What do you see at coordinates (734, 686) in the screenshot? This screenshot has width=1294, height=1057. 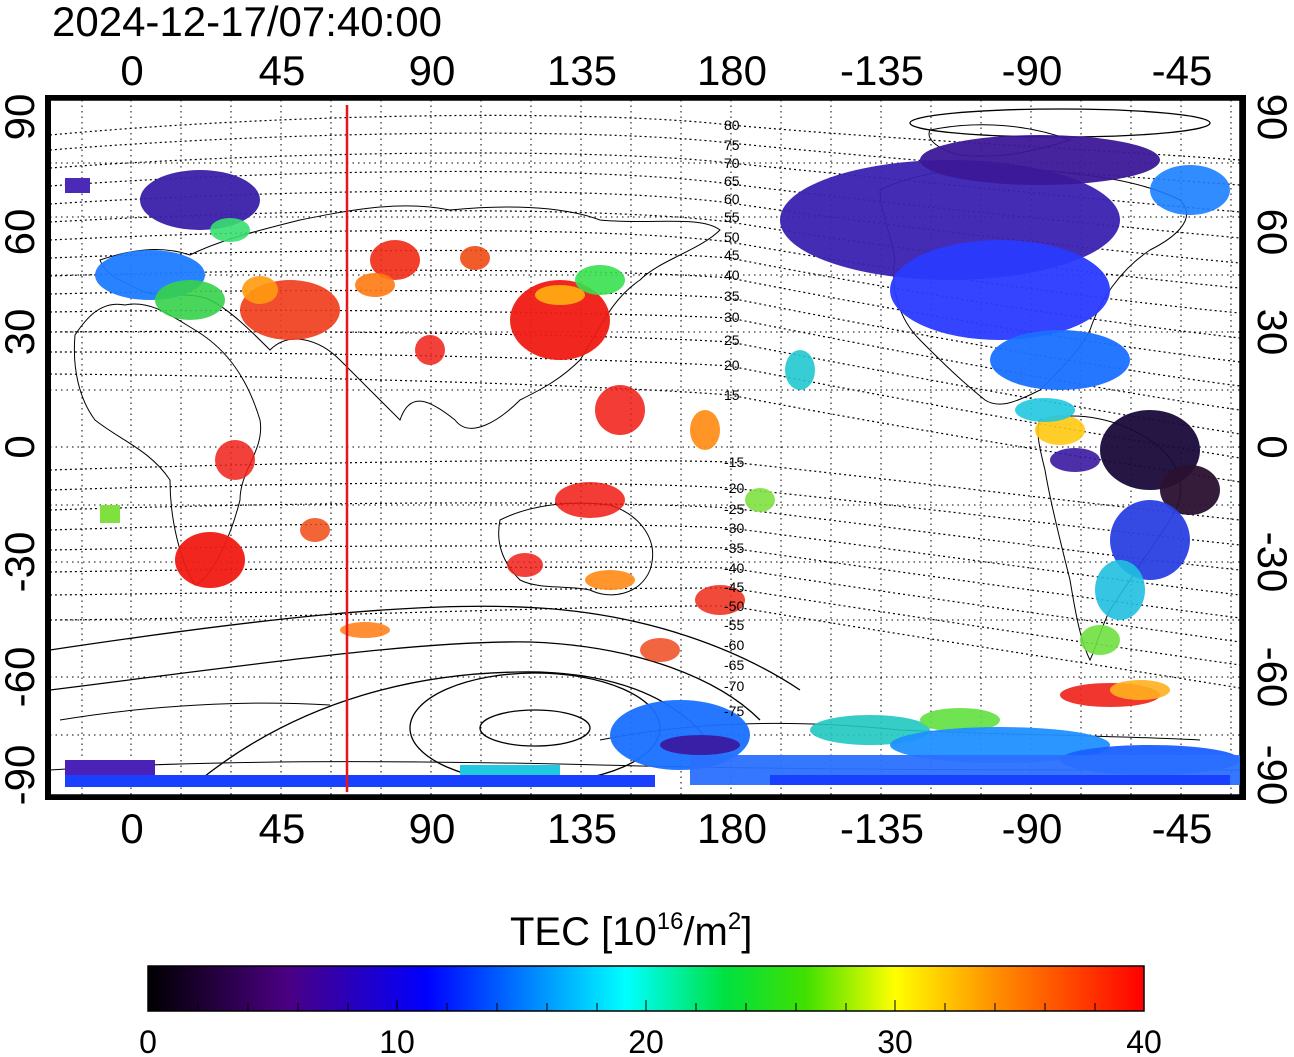 I see `contour-label: -70` at bounding box center [734, 686].